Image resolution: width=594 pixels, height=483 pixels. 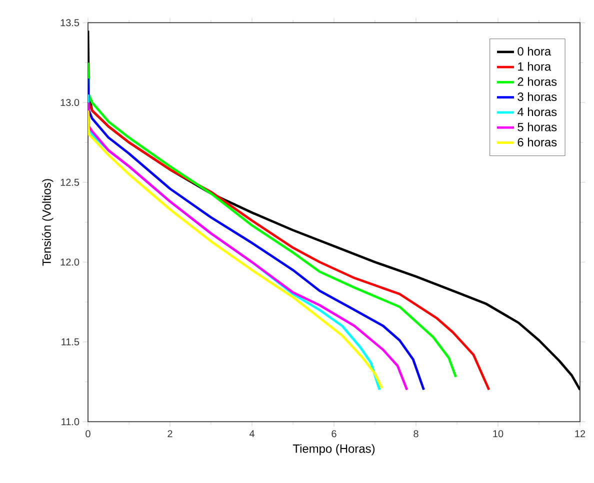 What do you see at coordinates (537, 111) in the screenshot?
I see `legend-label: 4 horas` at bounding box center [537, 111].